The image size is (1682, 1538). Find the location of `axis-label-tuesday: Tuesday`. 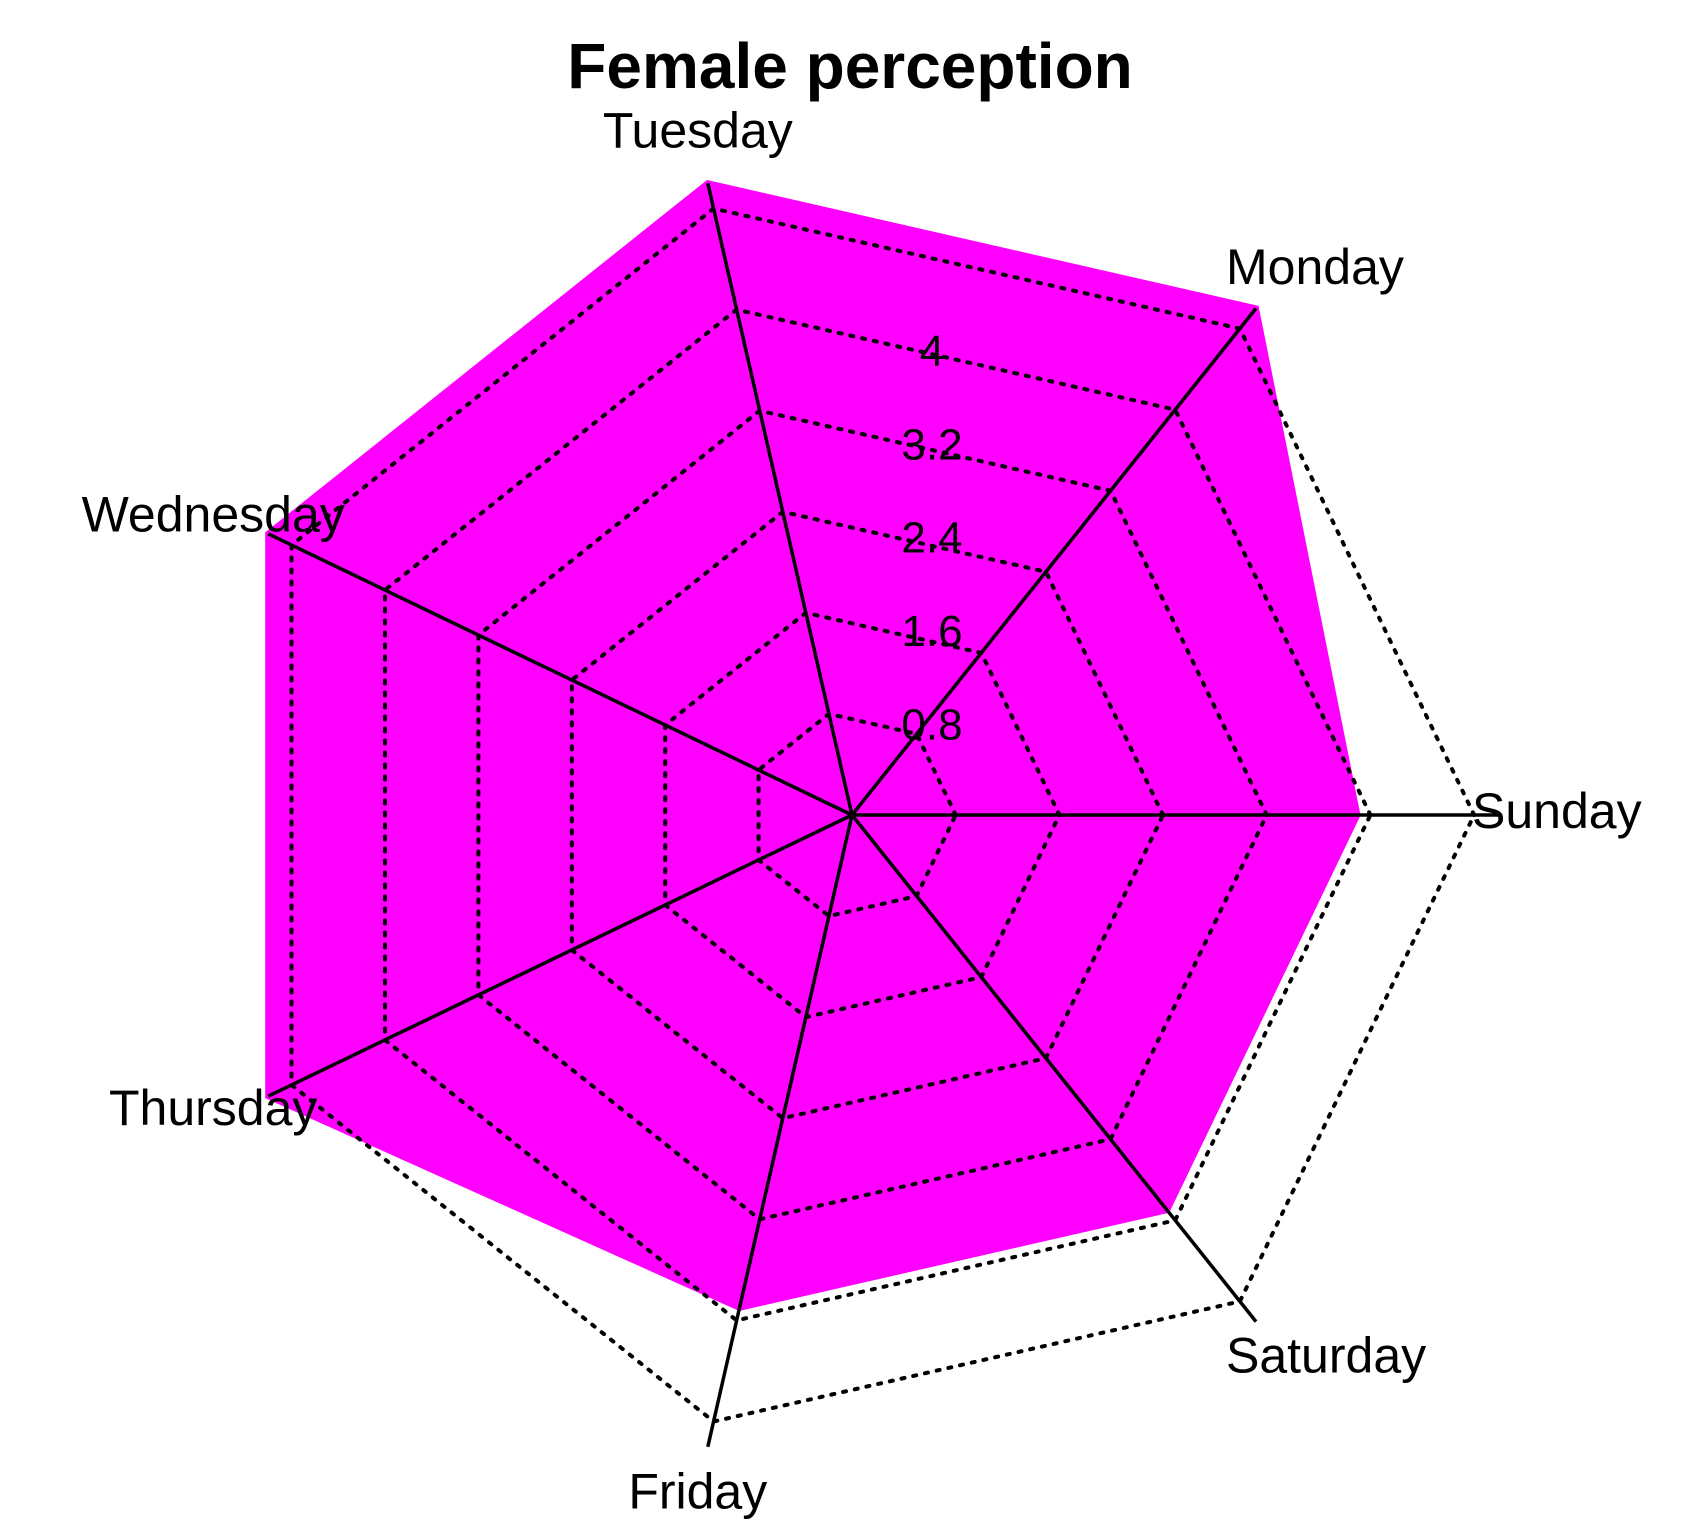

axis-label-tuesday: Tuesday is located at coordinates (698, 131).